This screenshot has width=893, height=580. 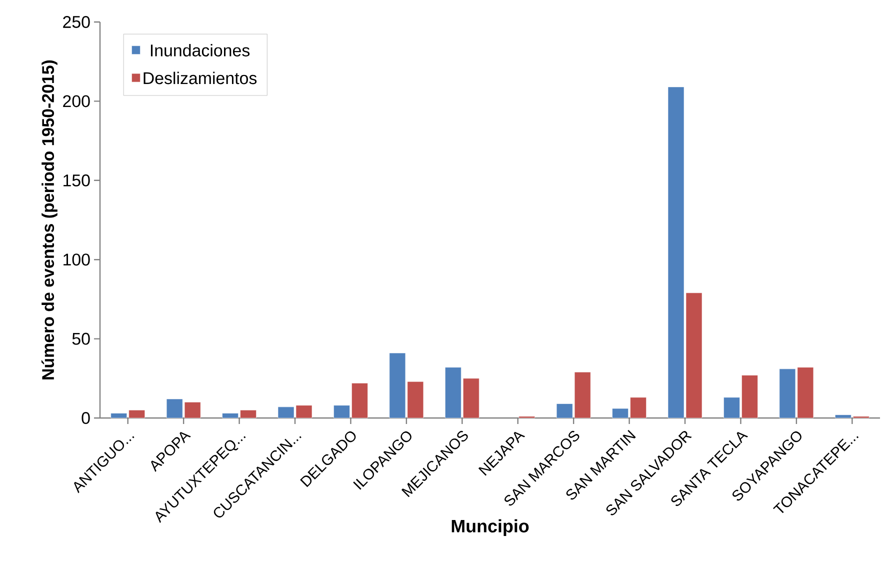 What do you see at coordinates (200, 78) in the screenshot?
I see `legend-label: Deslizamientos` at bounding box center [200, 78].